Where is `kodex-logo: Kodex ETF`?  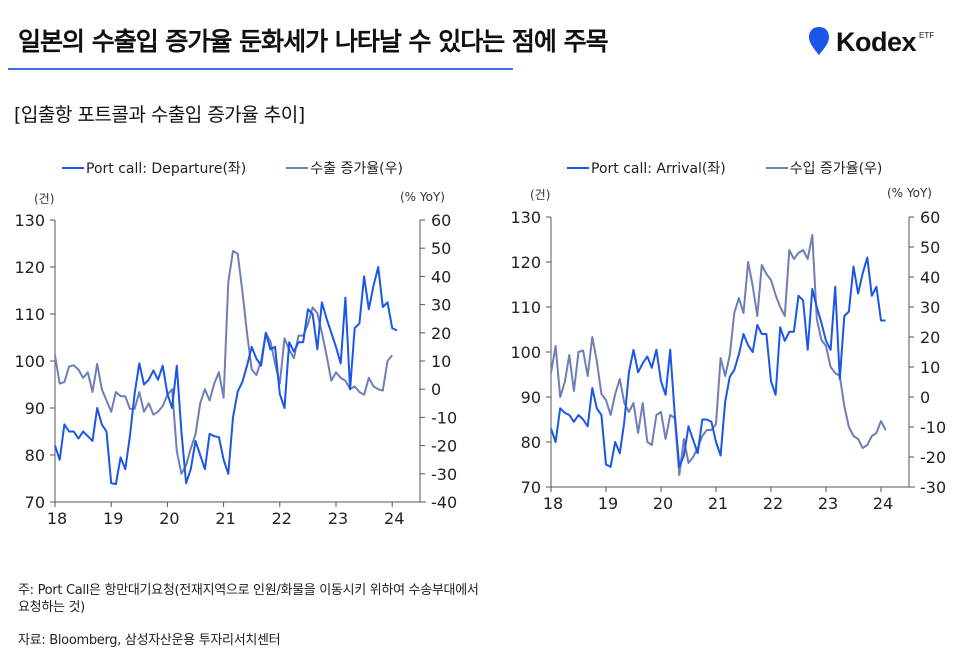 kodex-logo: Kodex ETF is located at coordinates (871, 41).